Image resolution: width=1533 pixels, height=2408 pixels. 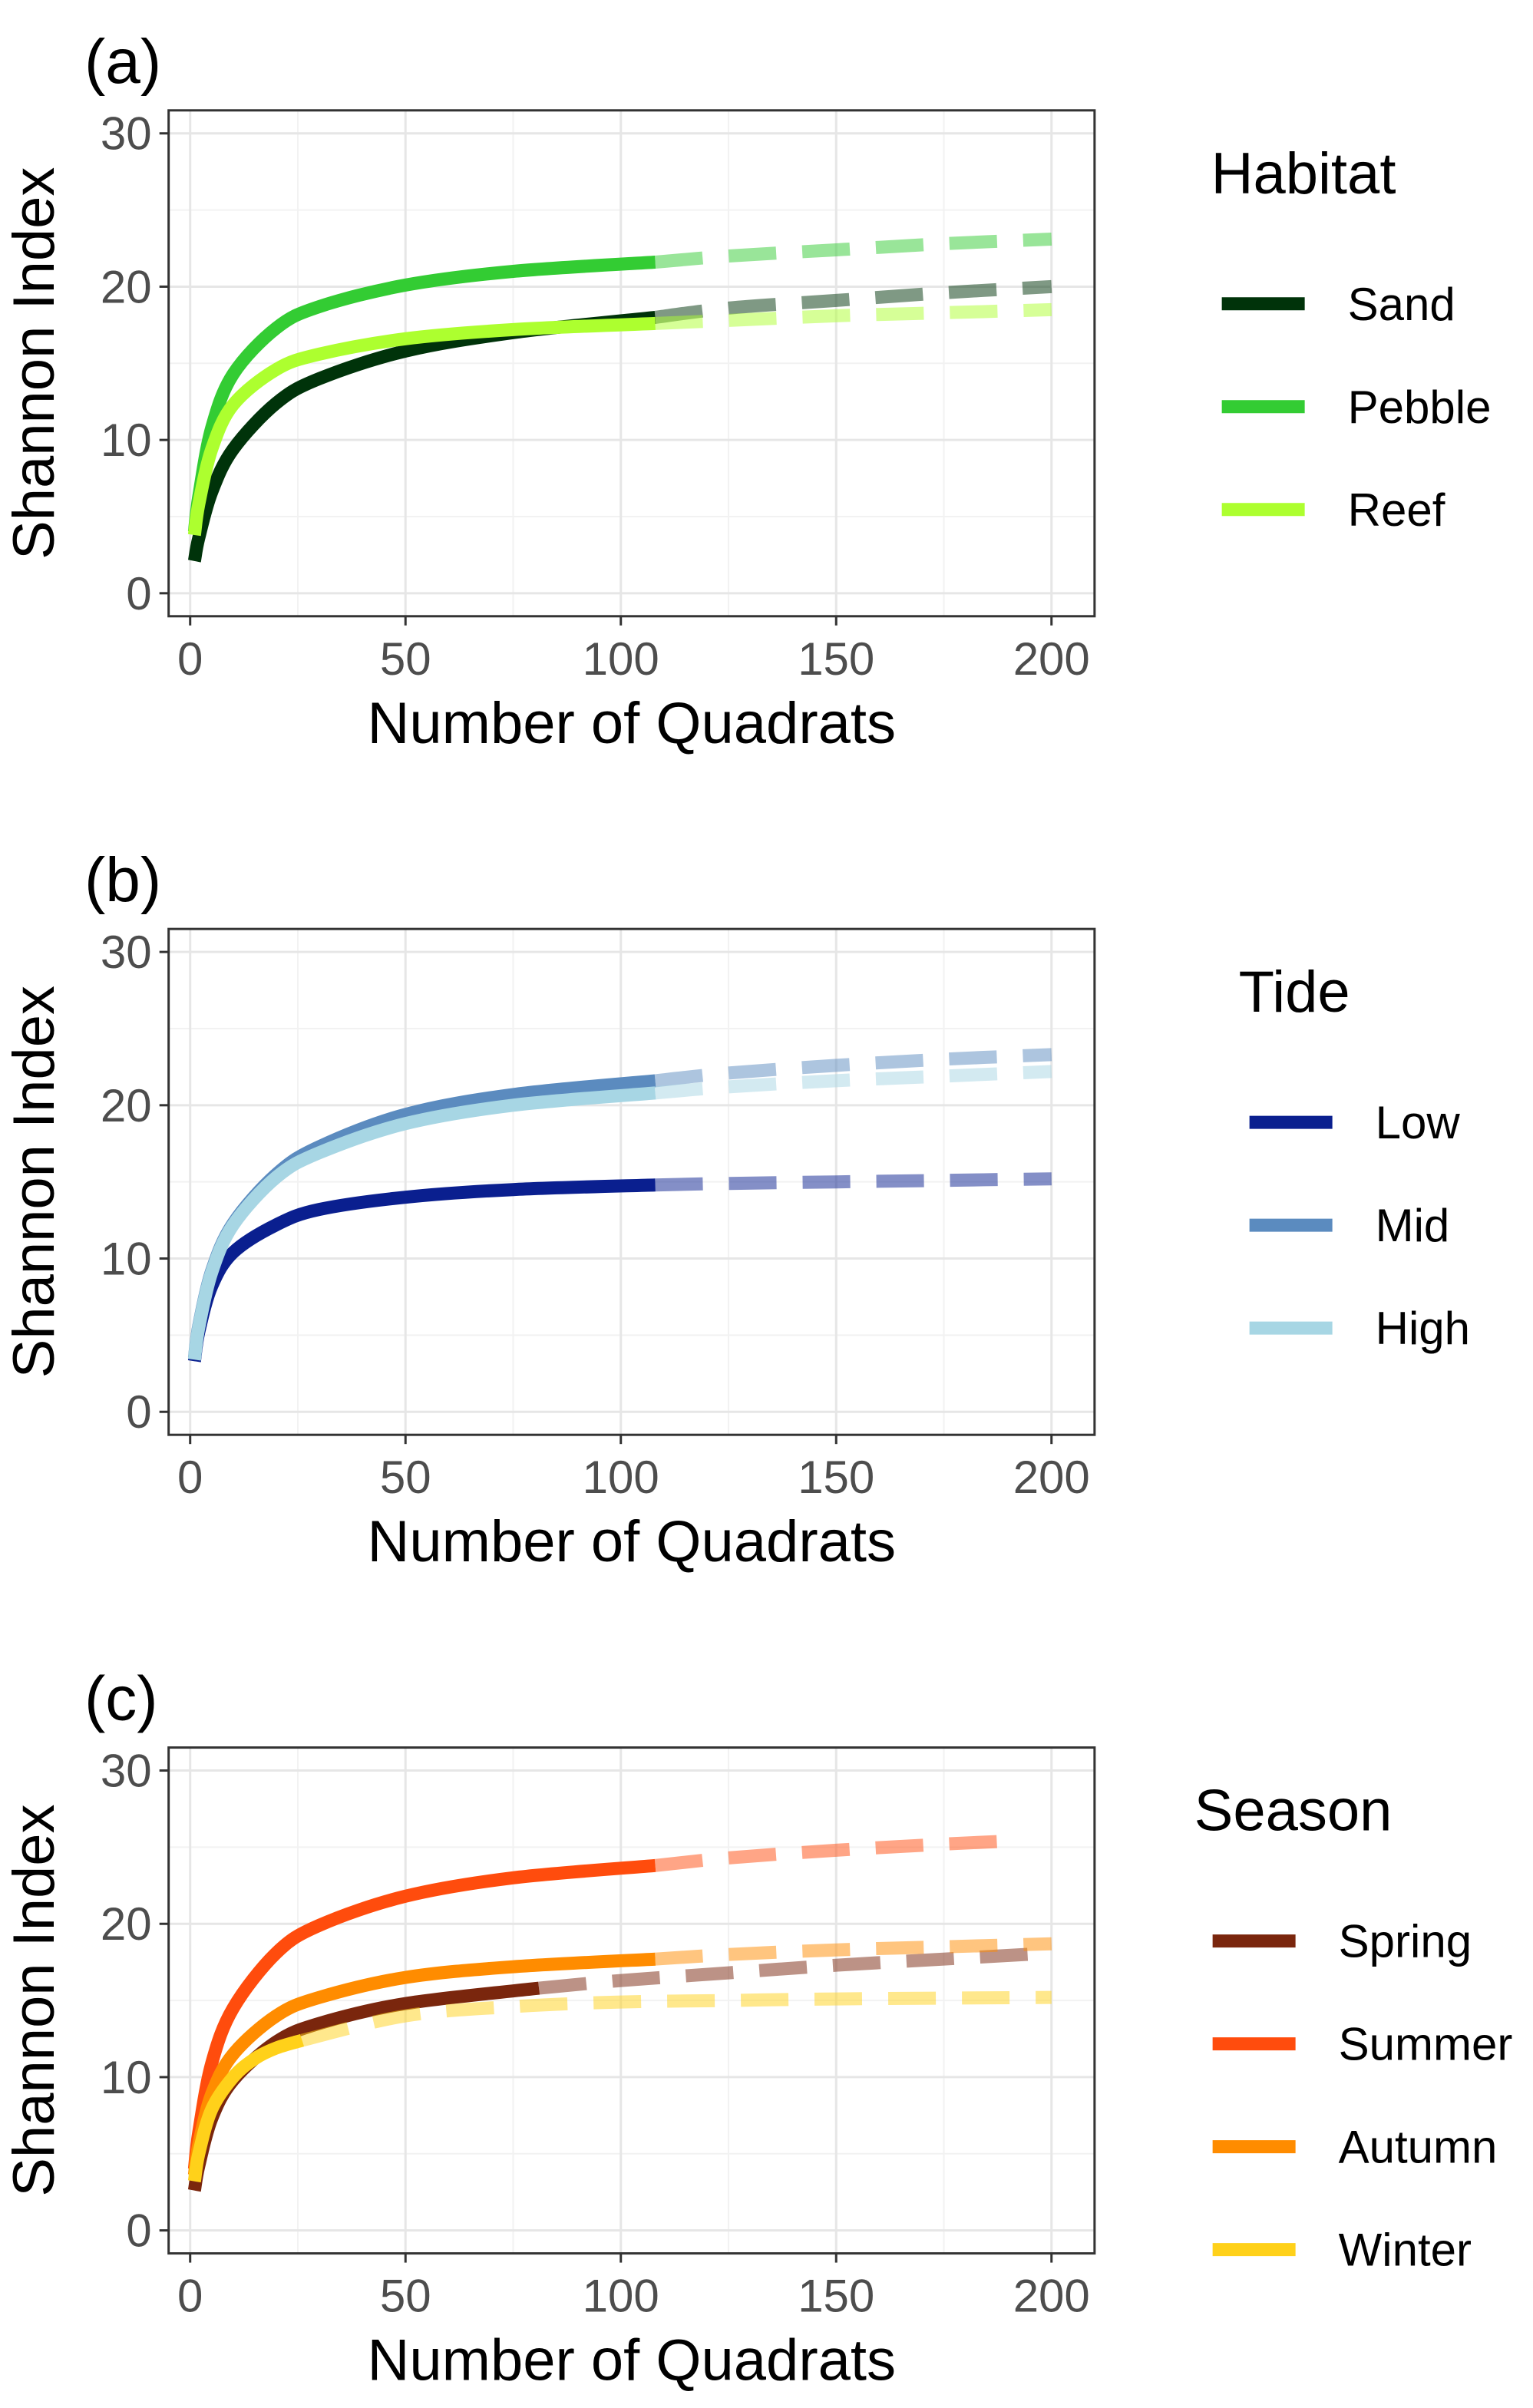 I want to click on series-line-spring, so click(x=363, y=2086).